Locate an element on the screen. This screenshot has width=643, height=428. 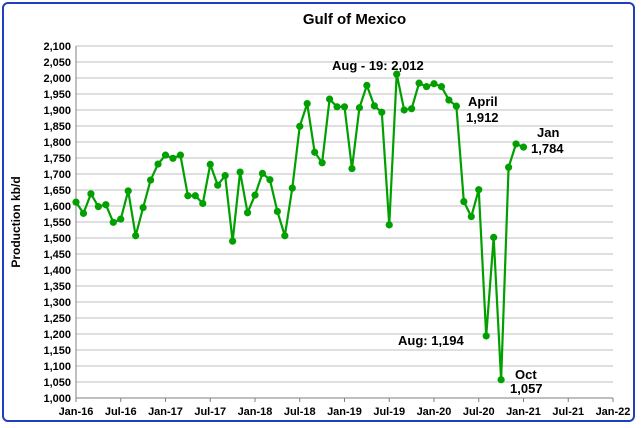
y-tick-label: 1,050 is located at coordinates (57, 383).